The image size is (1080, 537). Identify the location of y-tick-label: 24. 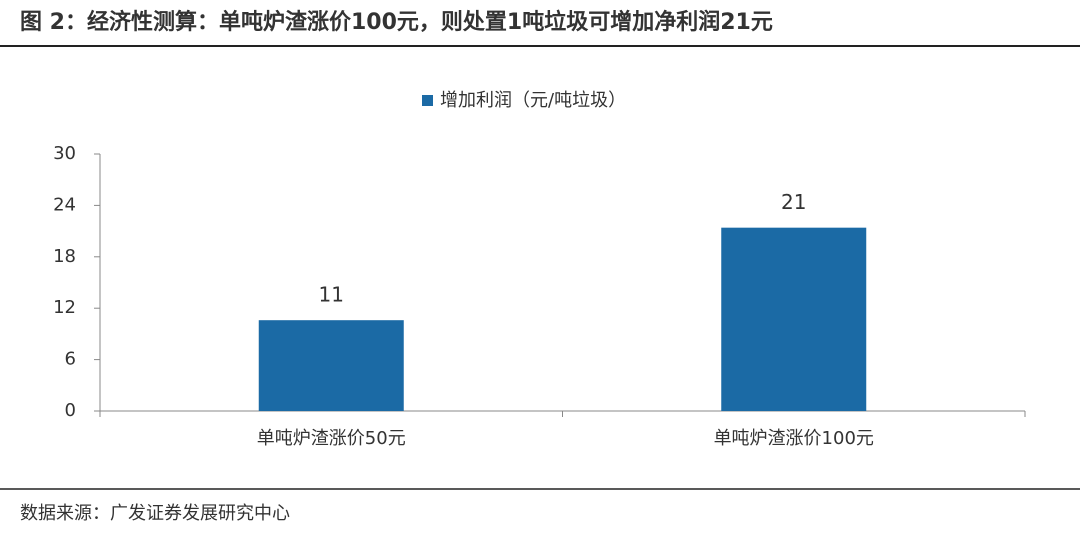
(64, 204).